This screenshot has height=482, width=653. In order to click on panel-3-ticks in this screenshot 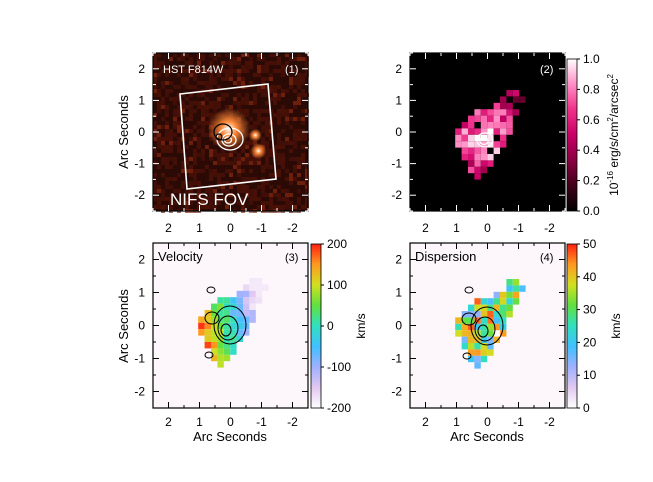, I will do `click(230, 325)`.